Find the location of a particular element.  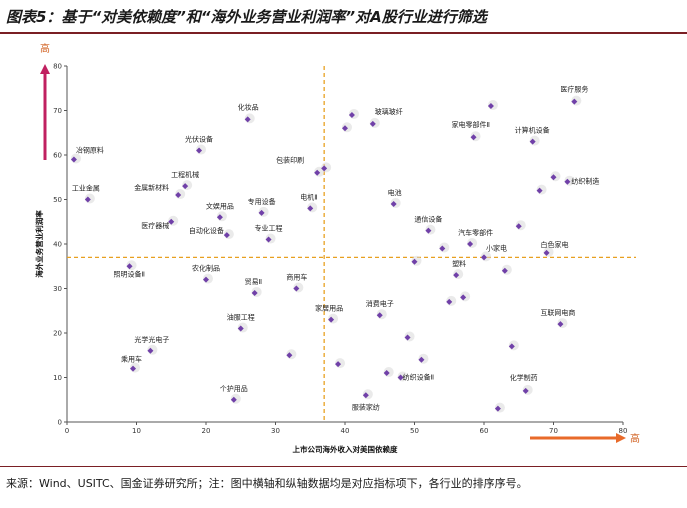

x-tick-label: 50 is located at coordinates (414, 431).